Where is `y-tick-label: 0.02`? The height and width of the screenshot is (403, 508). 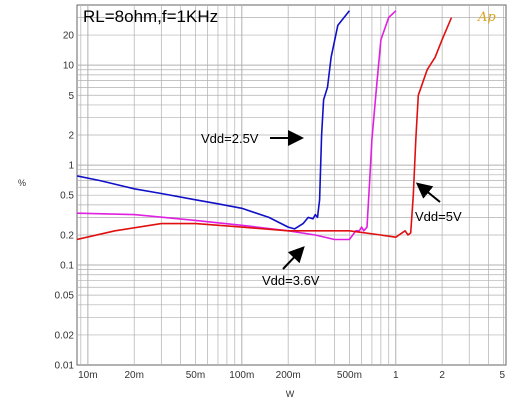
y-tick-label: 0.02 is located at coordinates (65, 335).